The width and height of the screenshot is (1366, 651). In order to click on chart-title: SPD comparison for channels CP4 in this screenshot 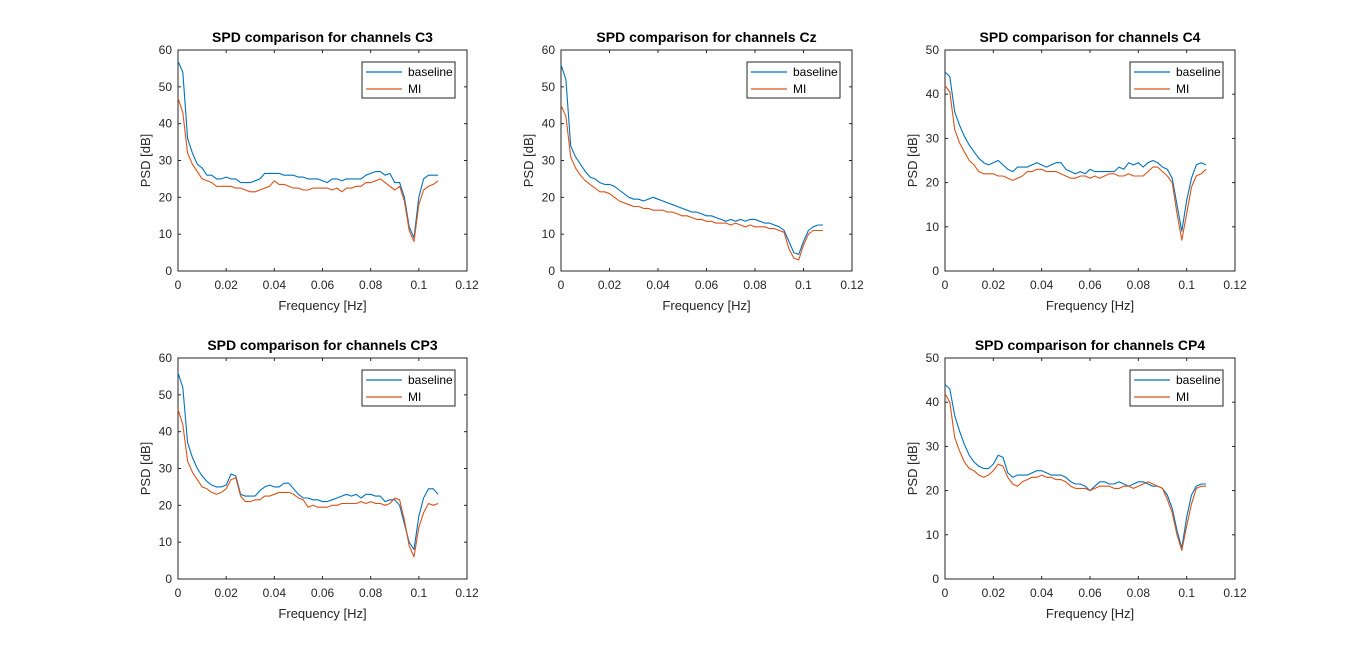, I will do `click(1090, 345)`.